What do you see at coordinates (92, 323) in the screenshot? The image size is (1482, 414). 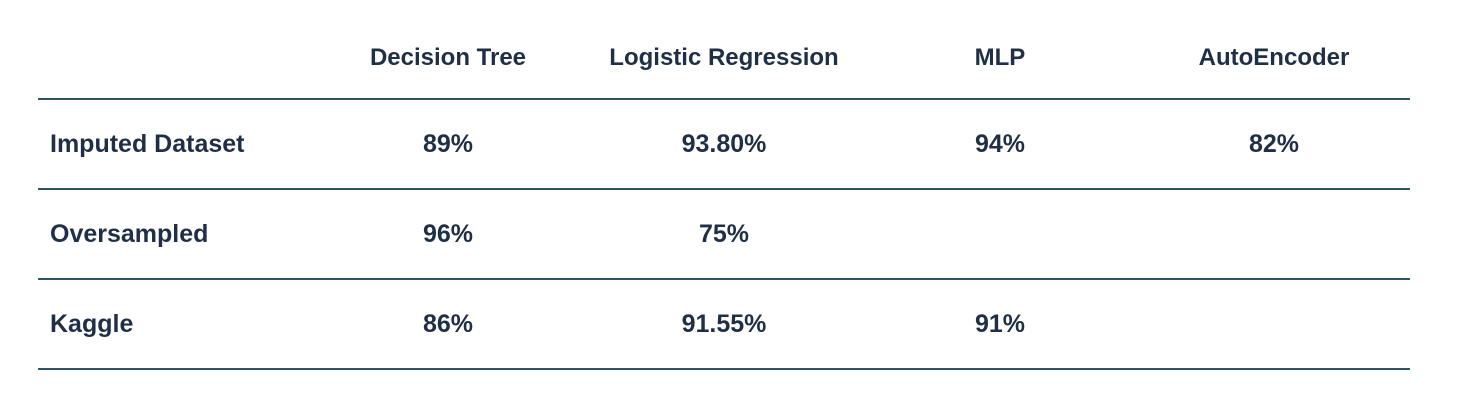 I see `row-label-kaggle: Kaggle` at bounding box center [92, 323].